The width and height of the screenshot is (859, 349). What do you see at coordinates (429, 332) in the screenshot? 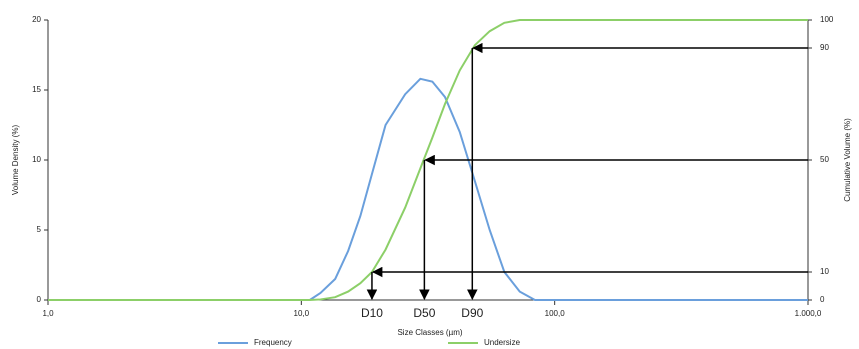
I see `x-axis-label: Size Classes (µm)` at bounding box center [429, 332].